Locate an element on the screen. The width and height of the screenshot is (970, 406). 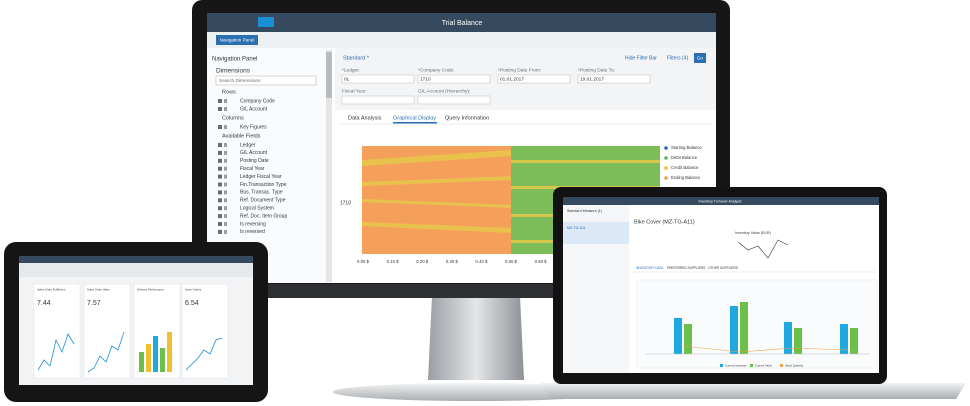
laptop-object-title: Bike Cover (MZ-TG-A11) is located at coordinates (664, 222).